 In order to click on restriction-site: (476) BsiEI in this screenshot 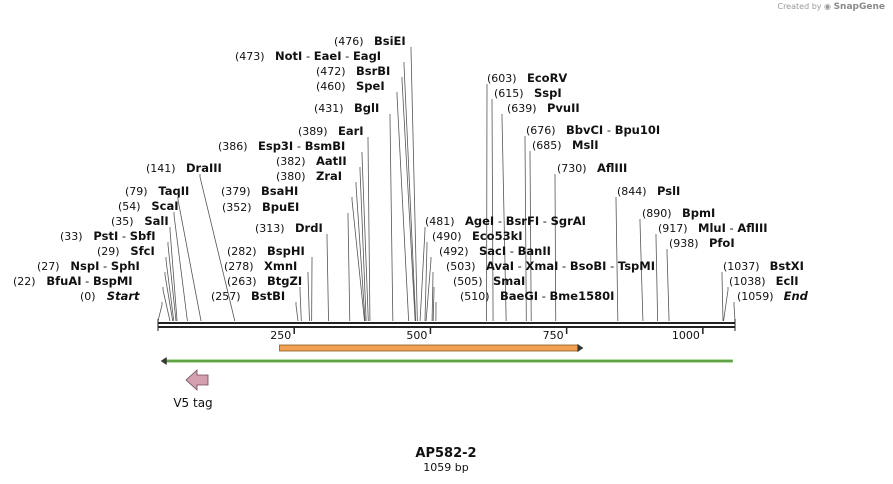, I will do `click(370, 41)`.